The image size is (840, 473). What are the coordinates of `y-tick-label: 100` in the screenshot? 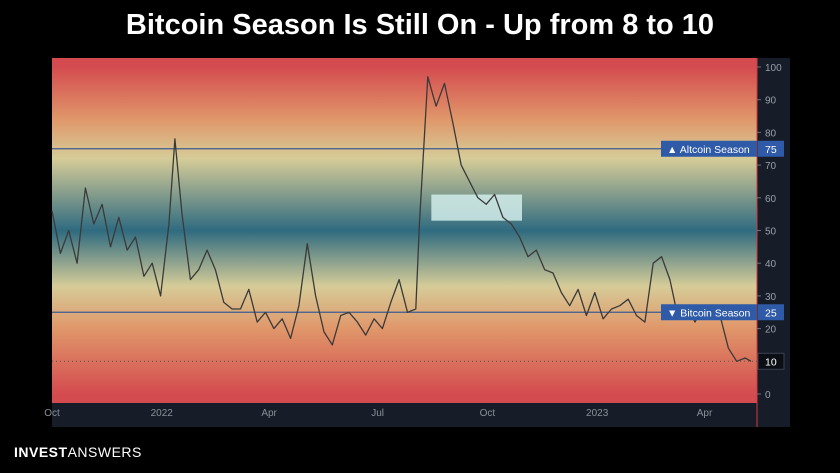 It's located at (773, 68).